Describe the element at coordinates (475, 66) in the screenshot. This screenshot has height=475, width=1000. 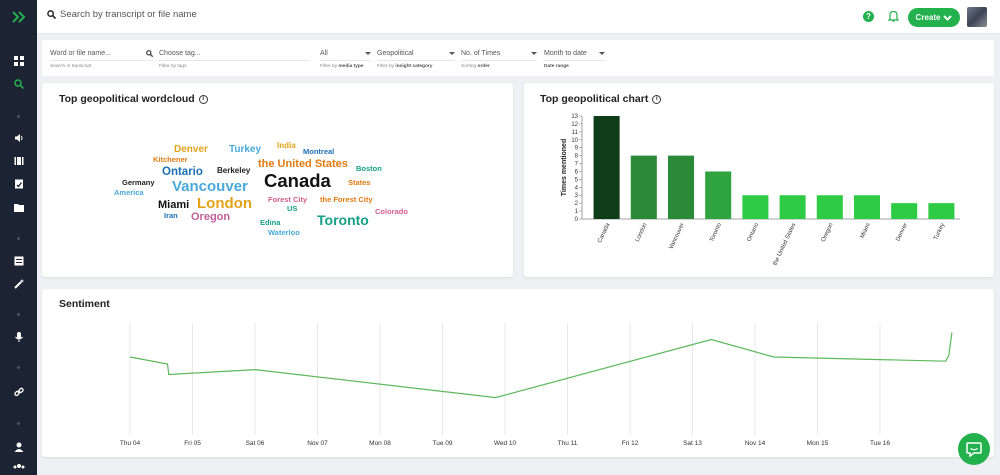
I see `filter-hint: Sorting order` at that location.